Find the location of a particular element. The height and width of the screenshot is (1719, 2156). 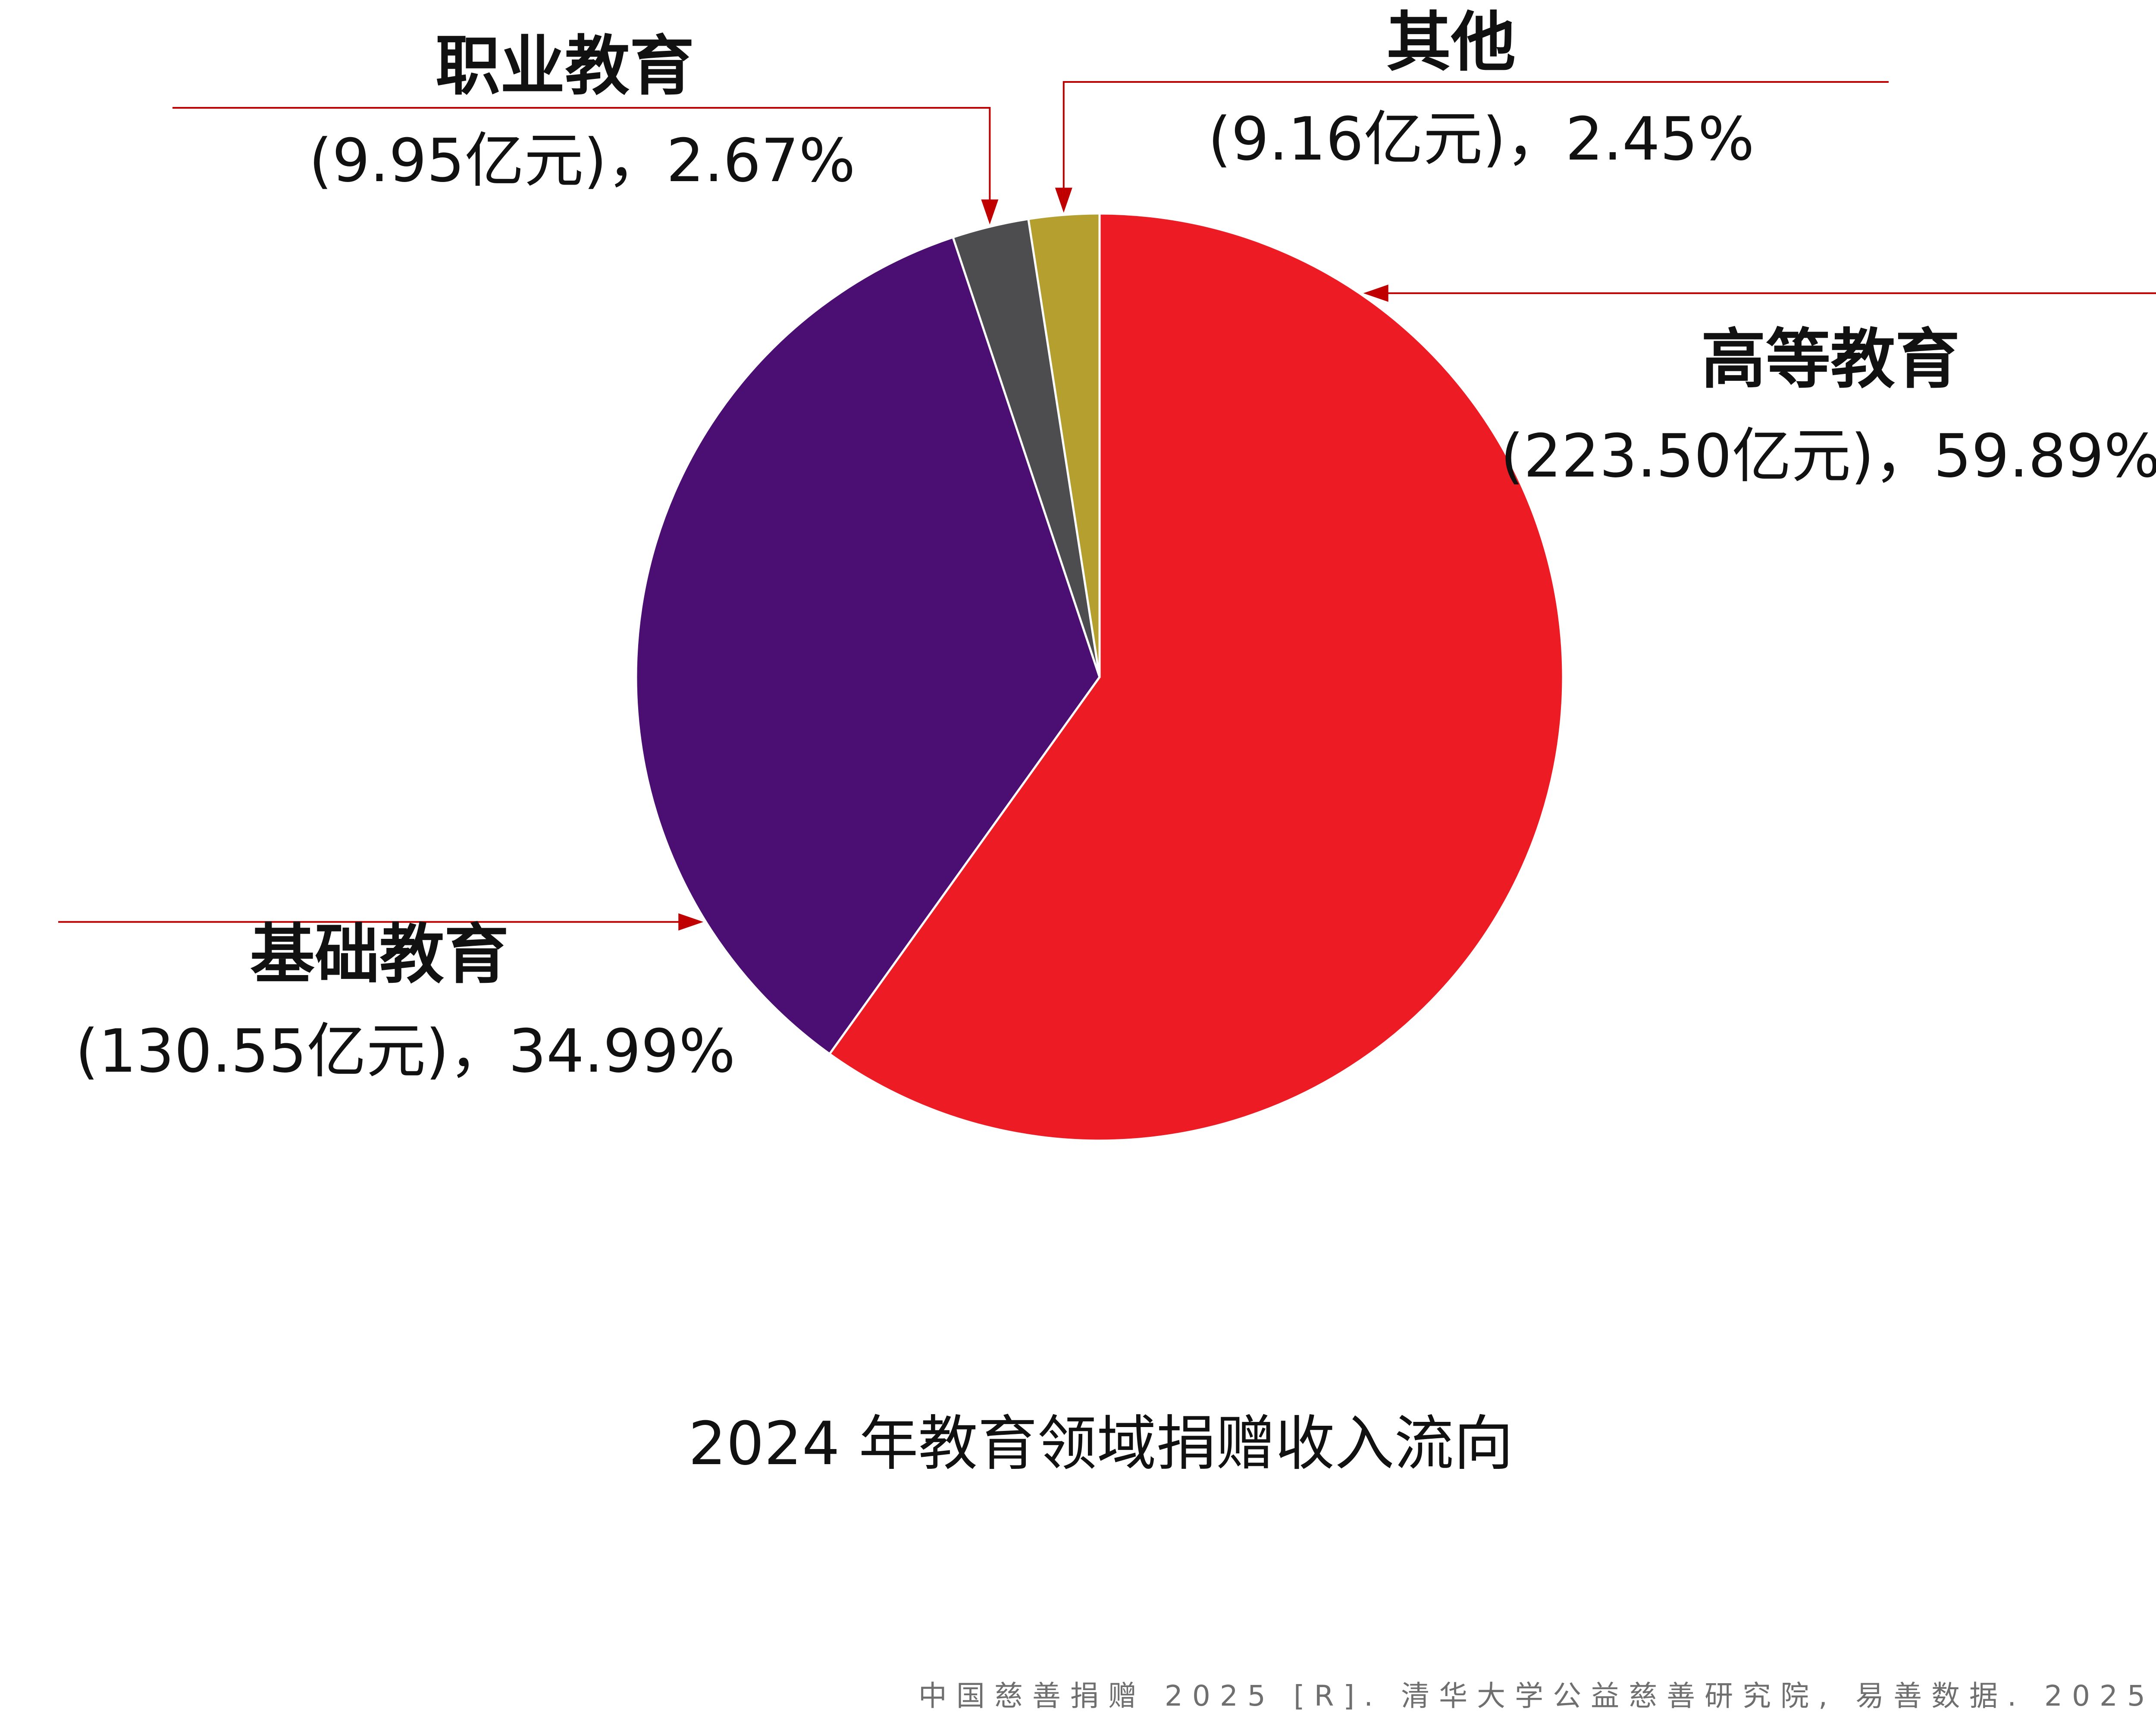

label-vocational-value: (9.95亿元)，2.67% is located at coordinates (582, 160).